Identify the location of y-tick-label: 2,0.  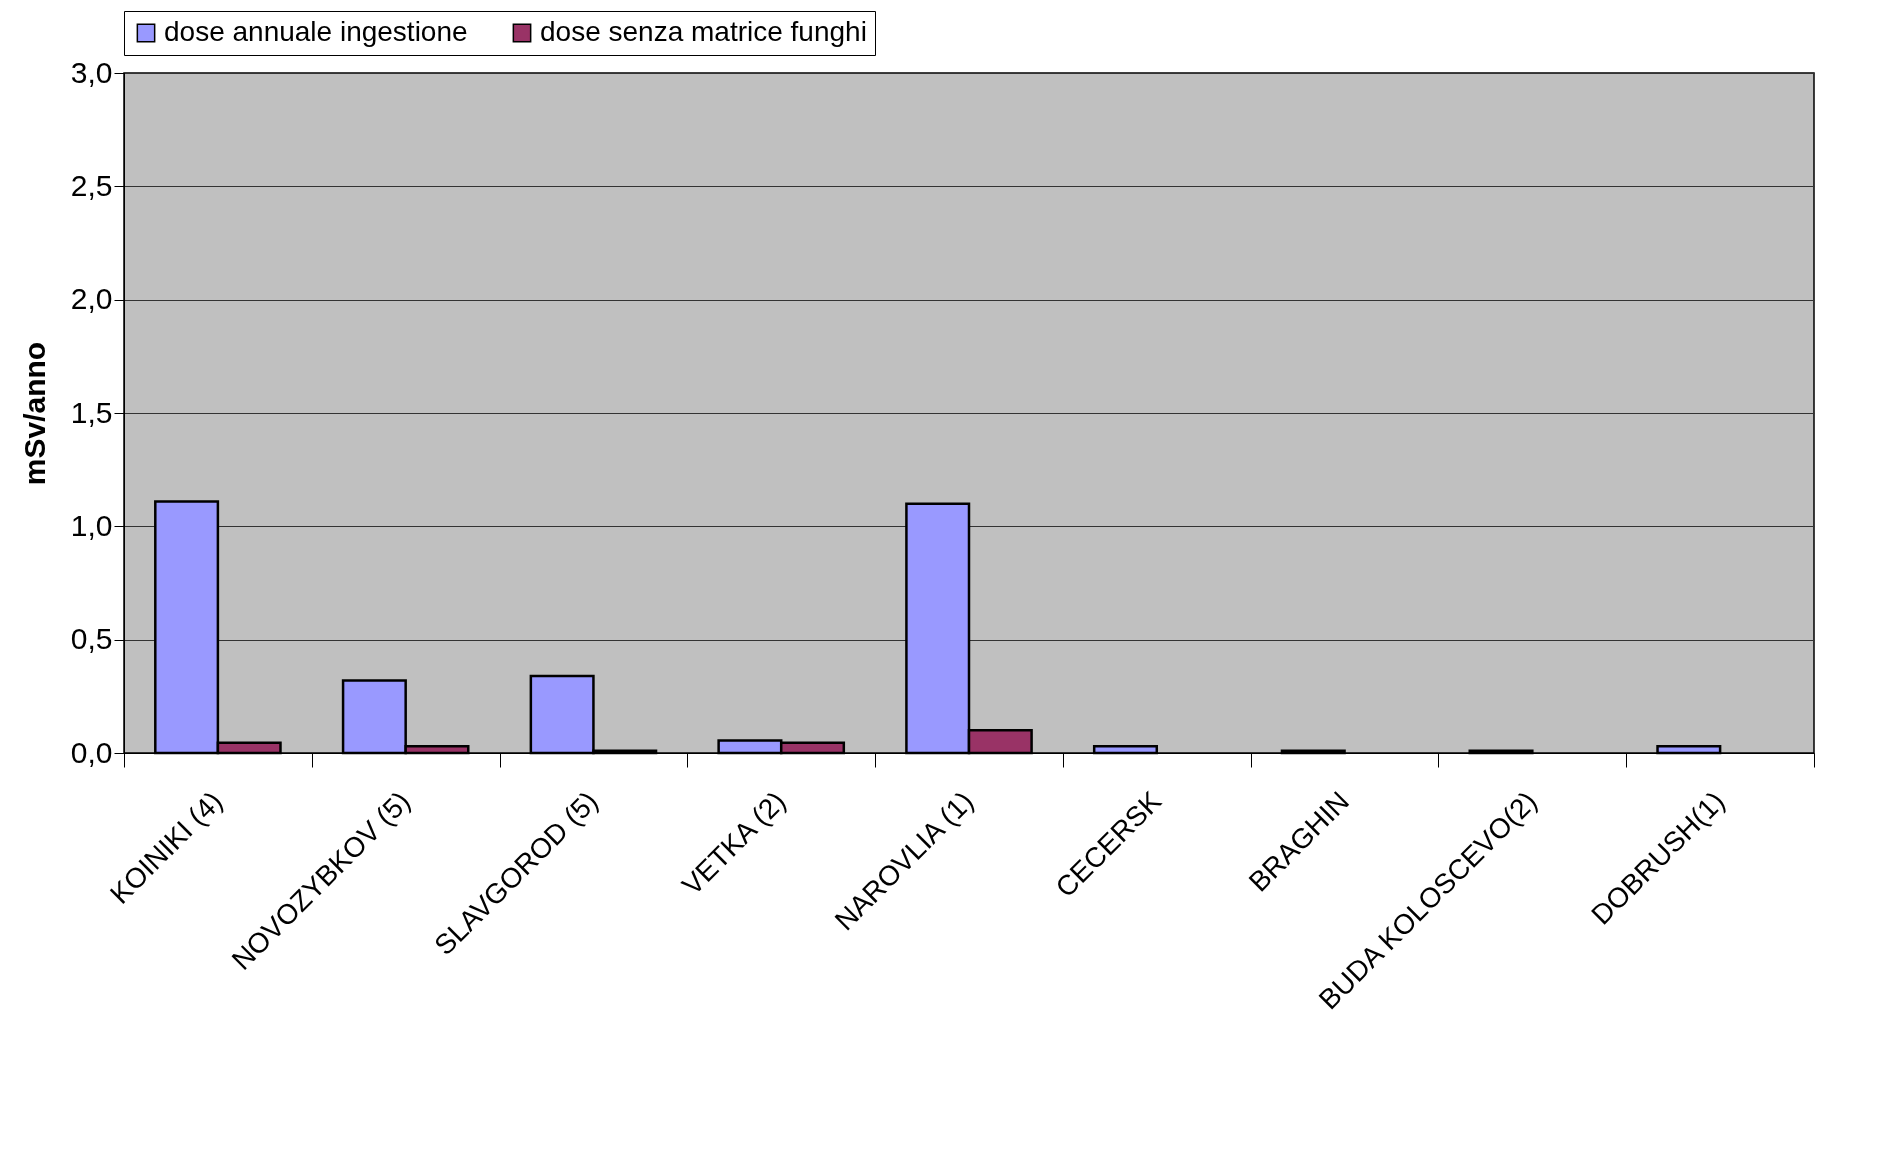
(91, 299).